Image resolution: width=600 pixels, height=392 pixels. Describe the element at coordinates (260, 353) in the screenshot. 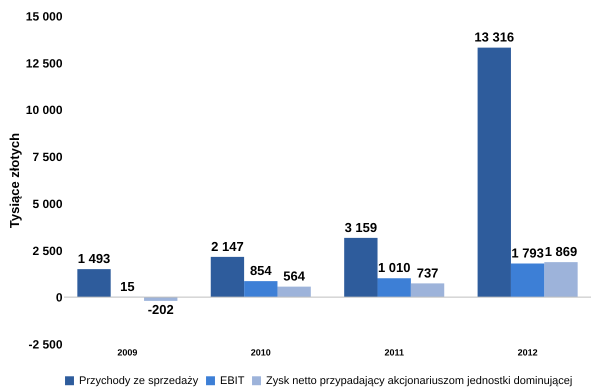

I see `x-tick-label: 2010` at that location.